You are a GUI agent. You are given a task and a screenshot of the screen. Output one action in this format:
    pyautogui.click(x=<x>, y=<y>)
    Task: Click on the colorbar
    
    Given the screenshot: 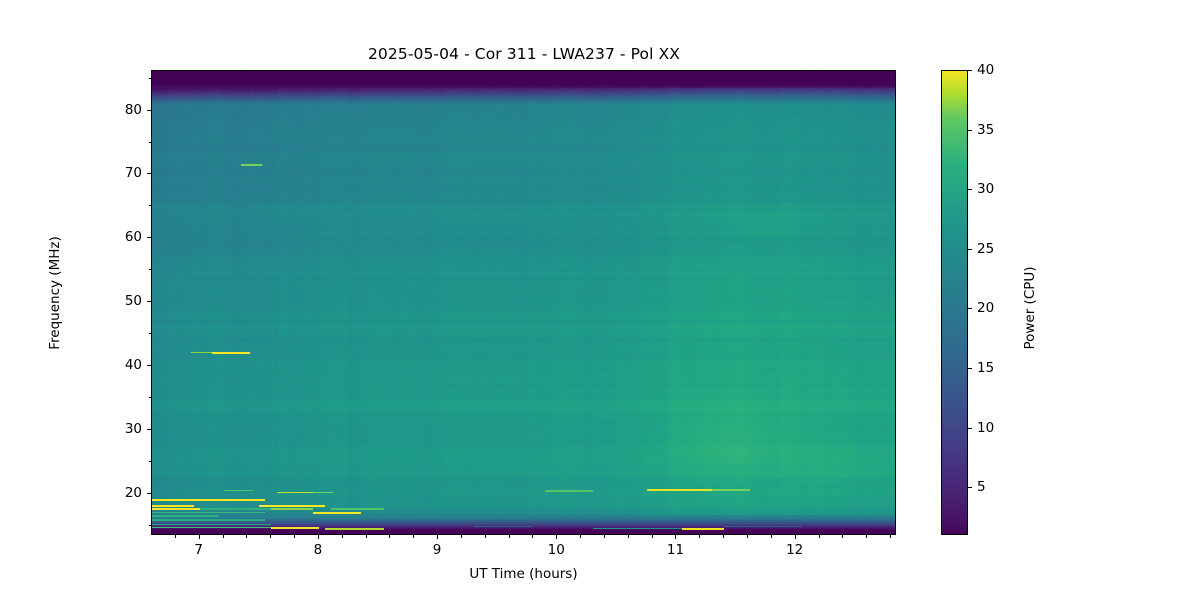 What is the action you would take?
    pyautogui.click(x=954, y=302)
    